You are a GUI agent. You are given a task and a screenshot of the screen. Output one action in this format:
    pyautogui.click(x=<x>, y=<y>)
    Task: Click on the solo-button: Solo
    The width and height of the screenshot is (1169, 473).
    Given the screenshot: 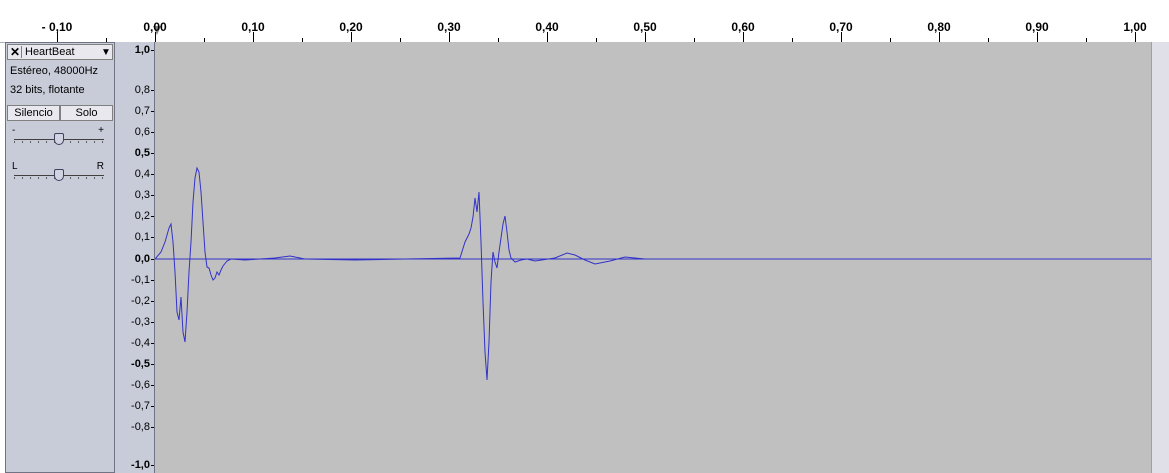 What is the action you would take?
    pyautogui.click(x=86, y=113)
    